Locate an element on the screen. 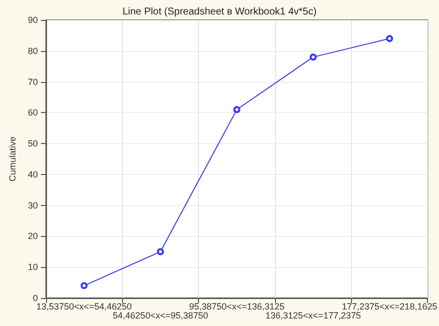 The height and width of the screenshot is (326, 439). x-tick-label: 136,3125<x<=177,2375 is located at coordinates (313, 315).